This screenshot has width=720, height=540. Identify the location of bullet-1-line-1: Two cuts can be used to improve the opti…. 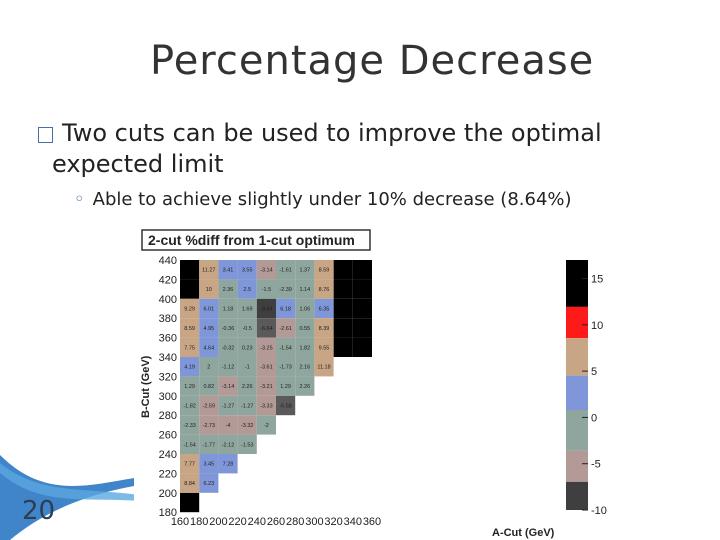
(332, 133).